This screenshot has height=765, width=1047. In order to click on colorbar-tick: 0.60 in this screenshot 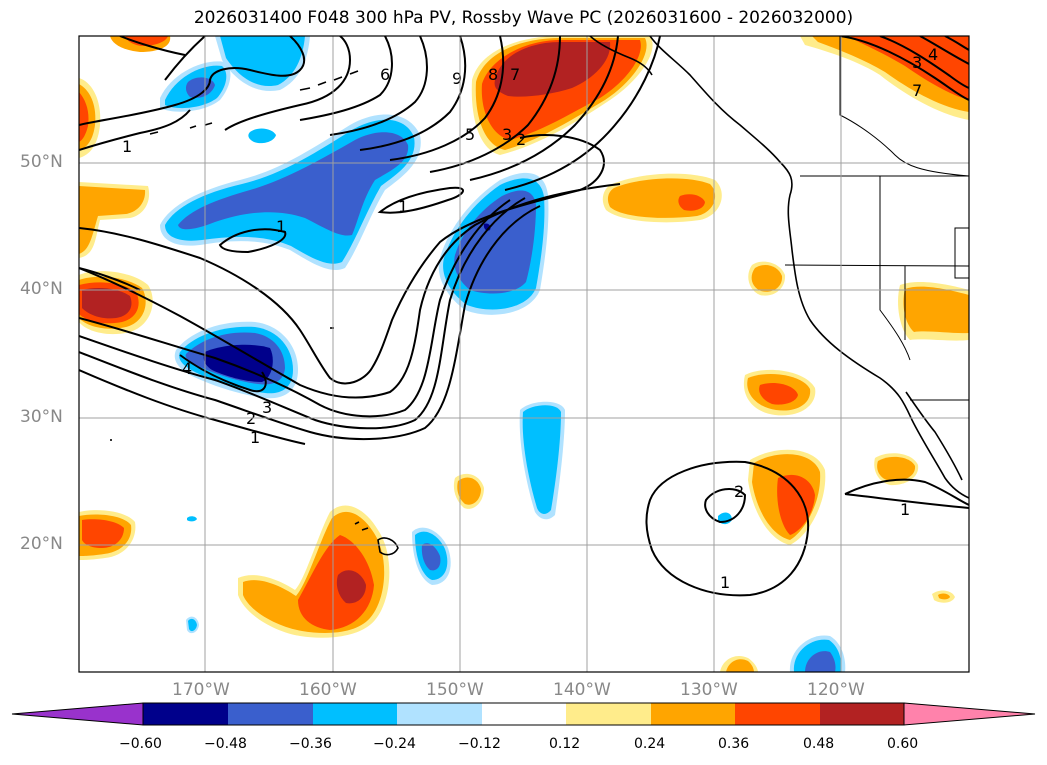, I will do `click(903, 744)`.